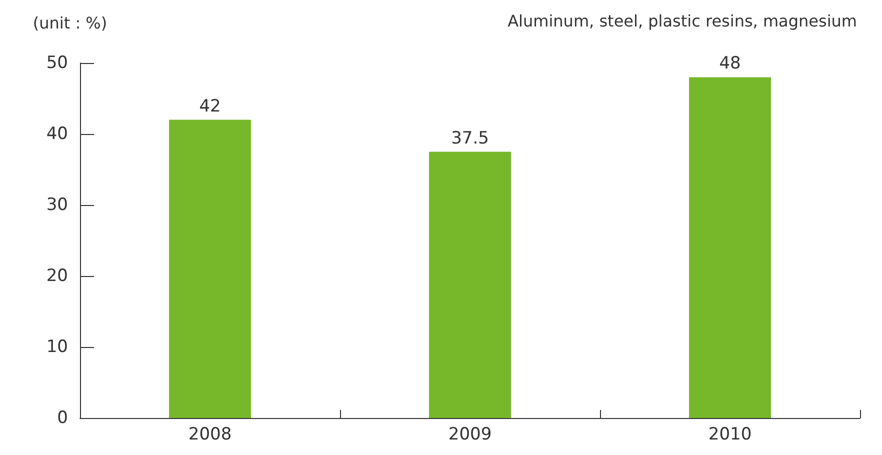 This screenshot has height=455, width=882. I want to click on y-axis-title: (unit : %), so click(70, 23).